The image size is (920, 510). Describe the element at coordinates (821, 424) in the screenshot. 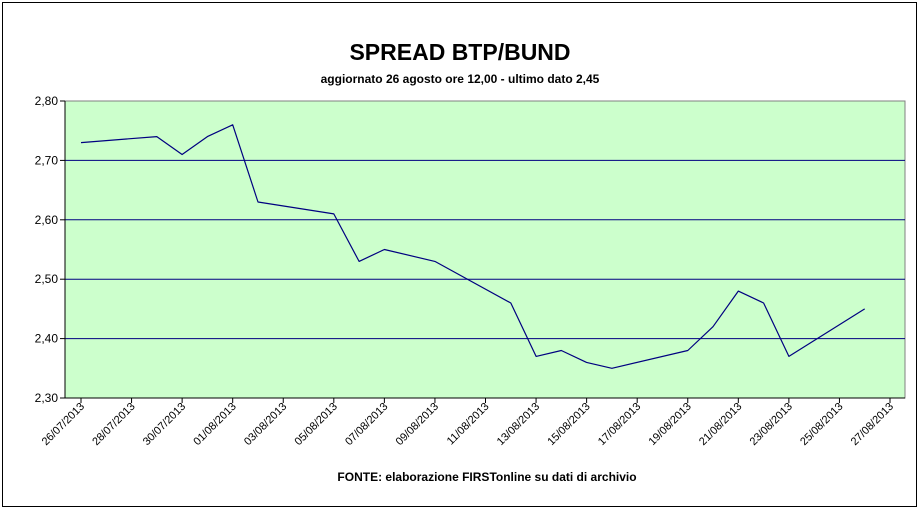

I see `x-tick-label: 25/08/2013` at that location.